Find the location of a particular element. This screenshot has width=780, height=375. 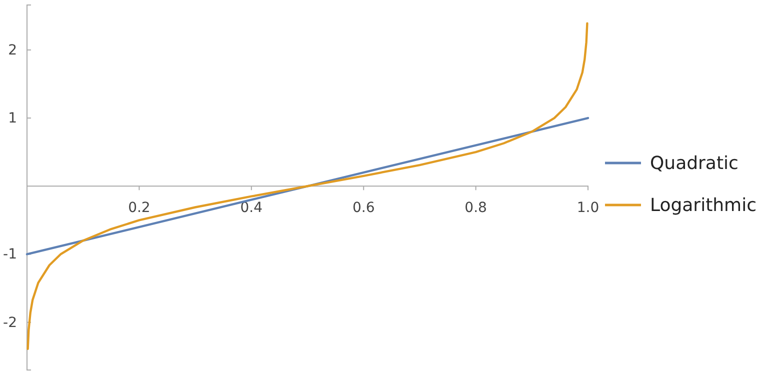

x-tick-label: 0.2 is located at coordinates (139, 208).